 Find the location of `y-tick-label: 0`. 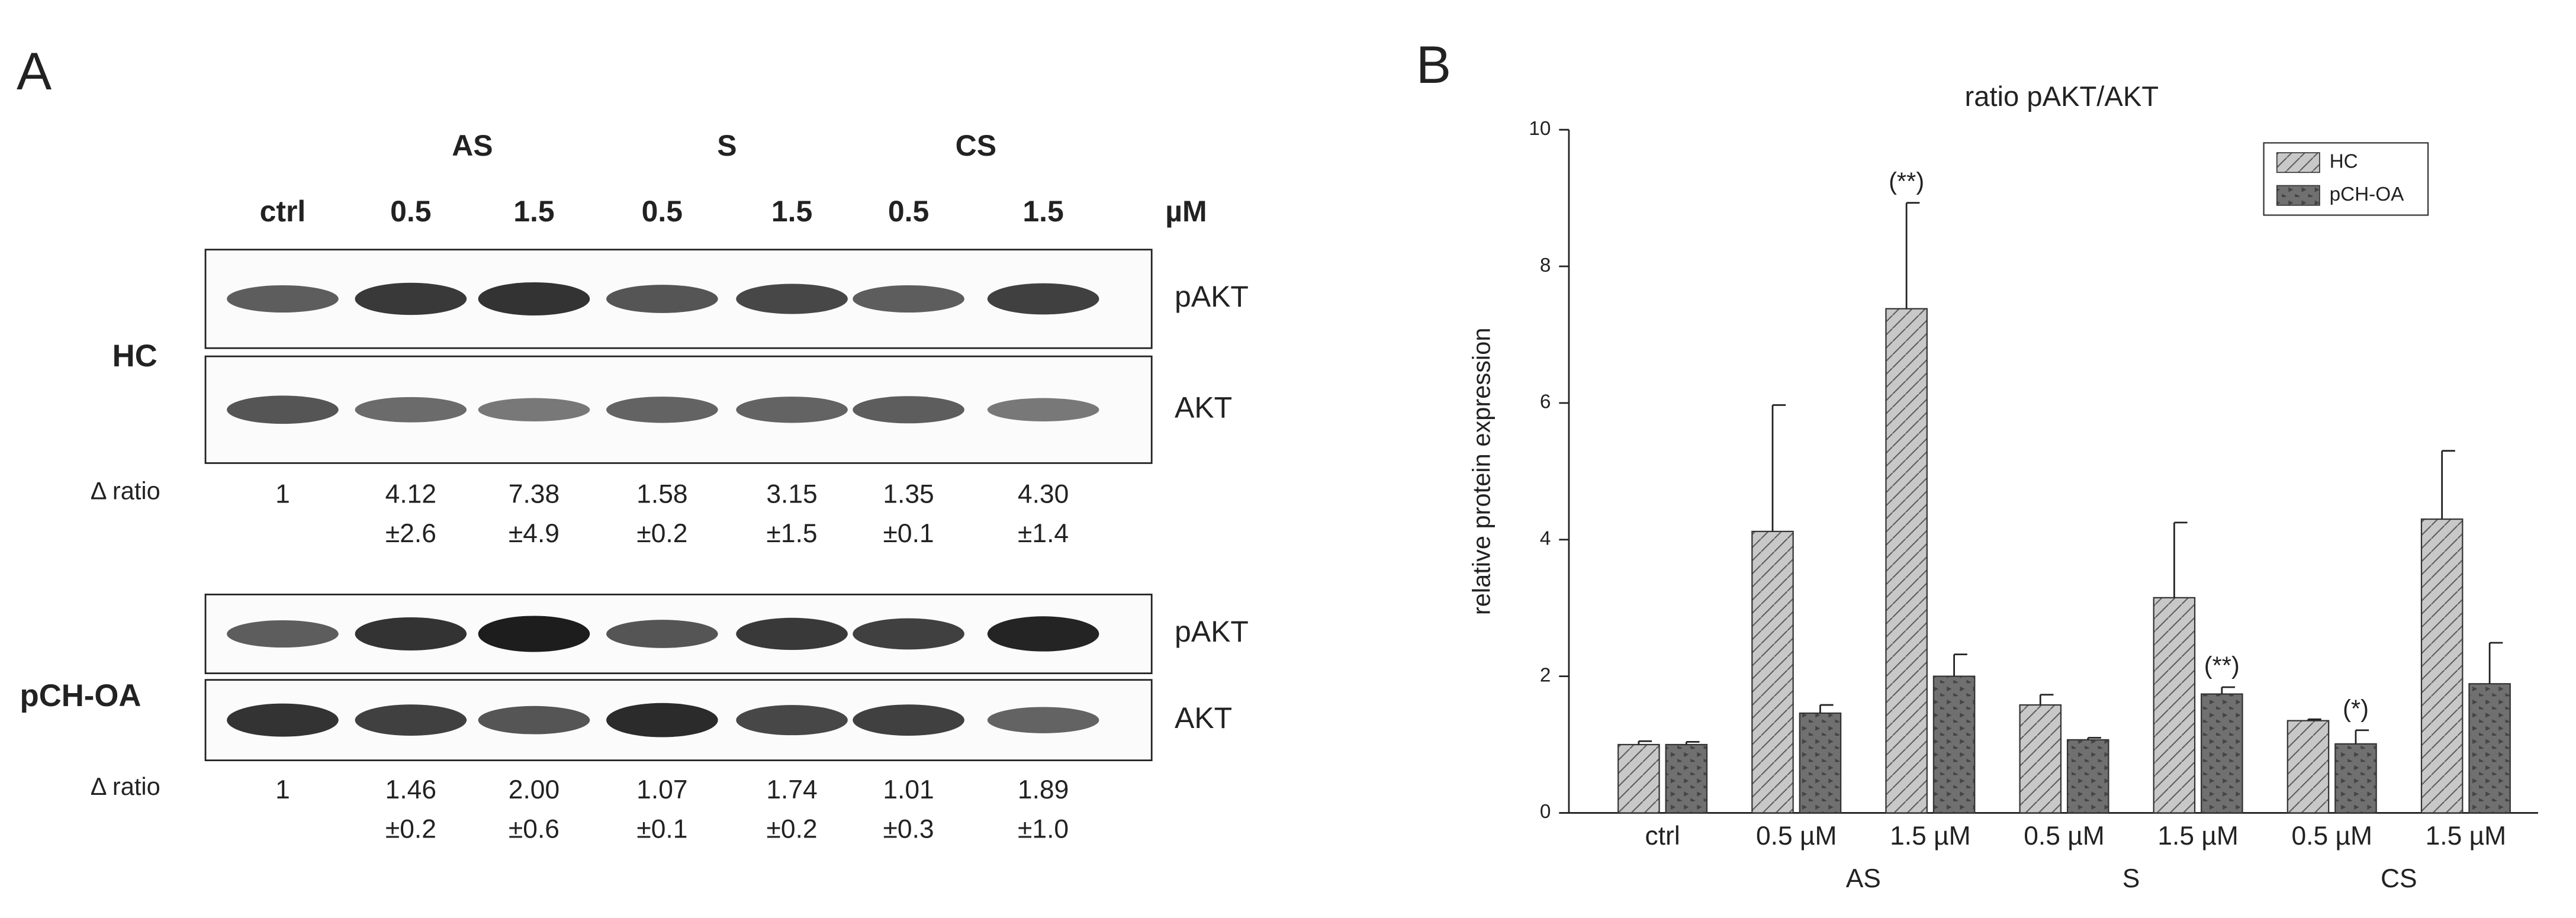

y-tick-label: 0 is located at coordinates (1545, 812).